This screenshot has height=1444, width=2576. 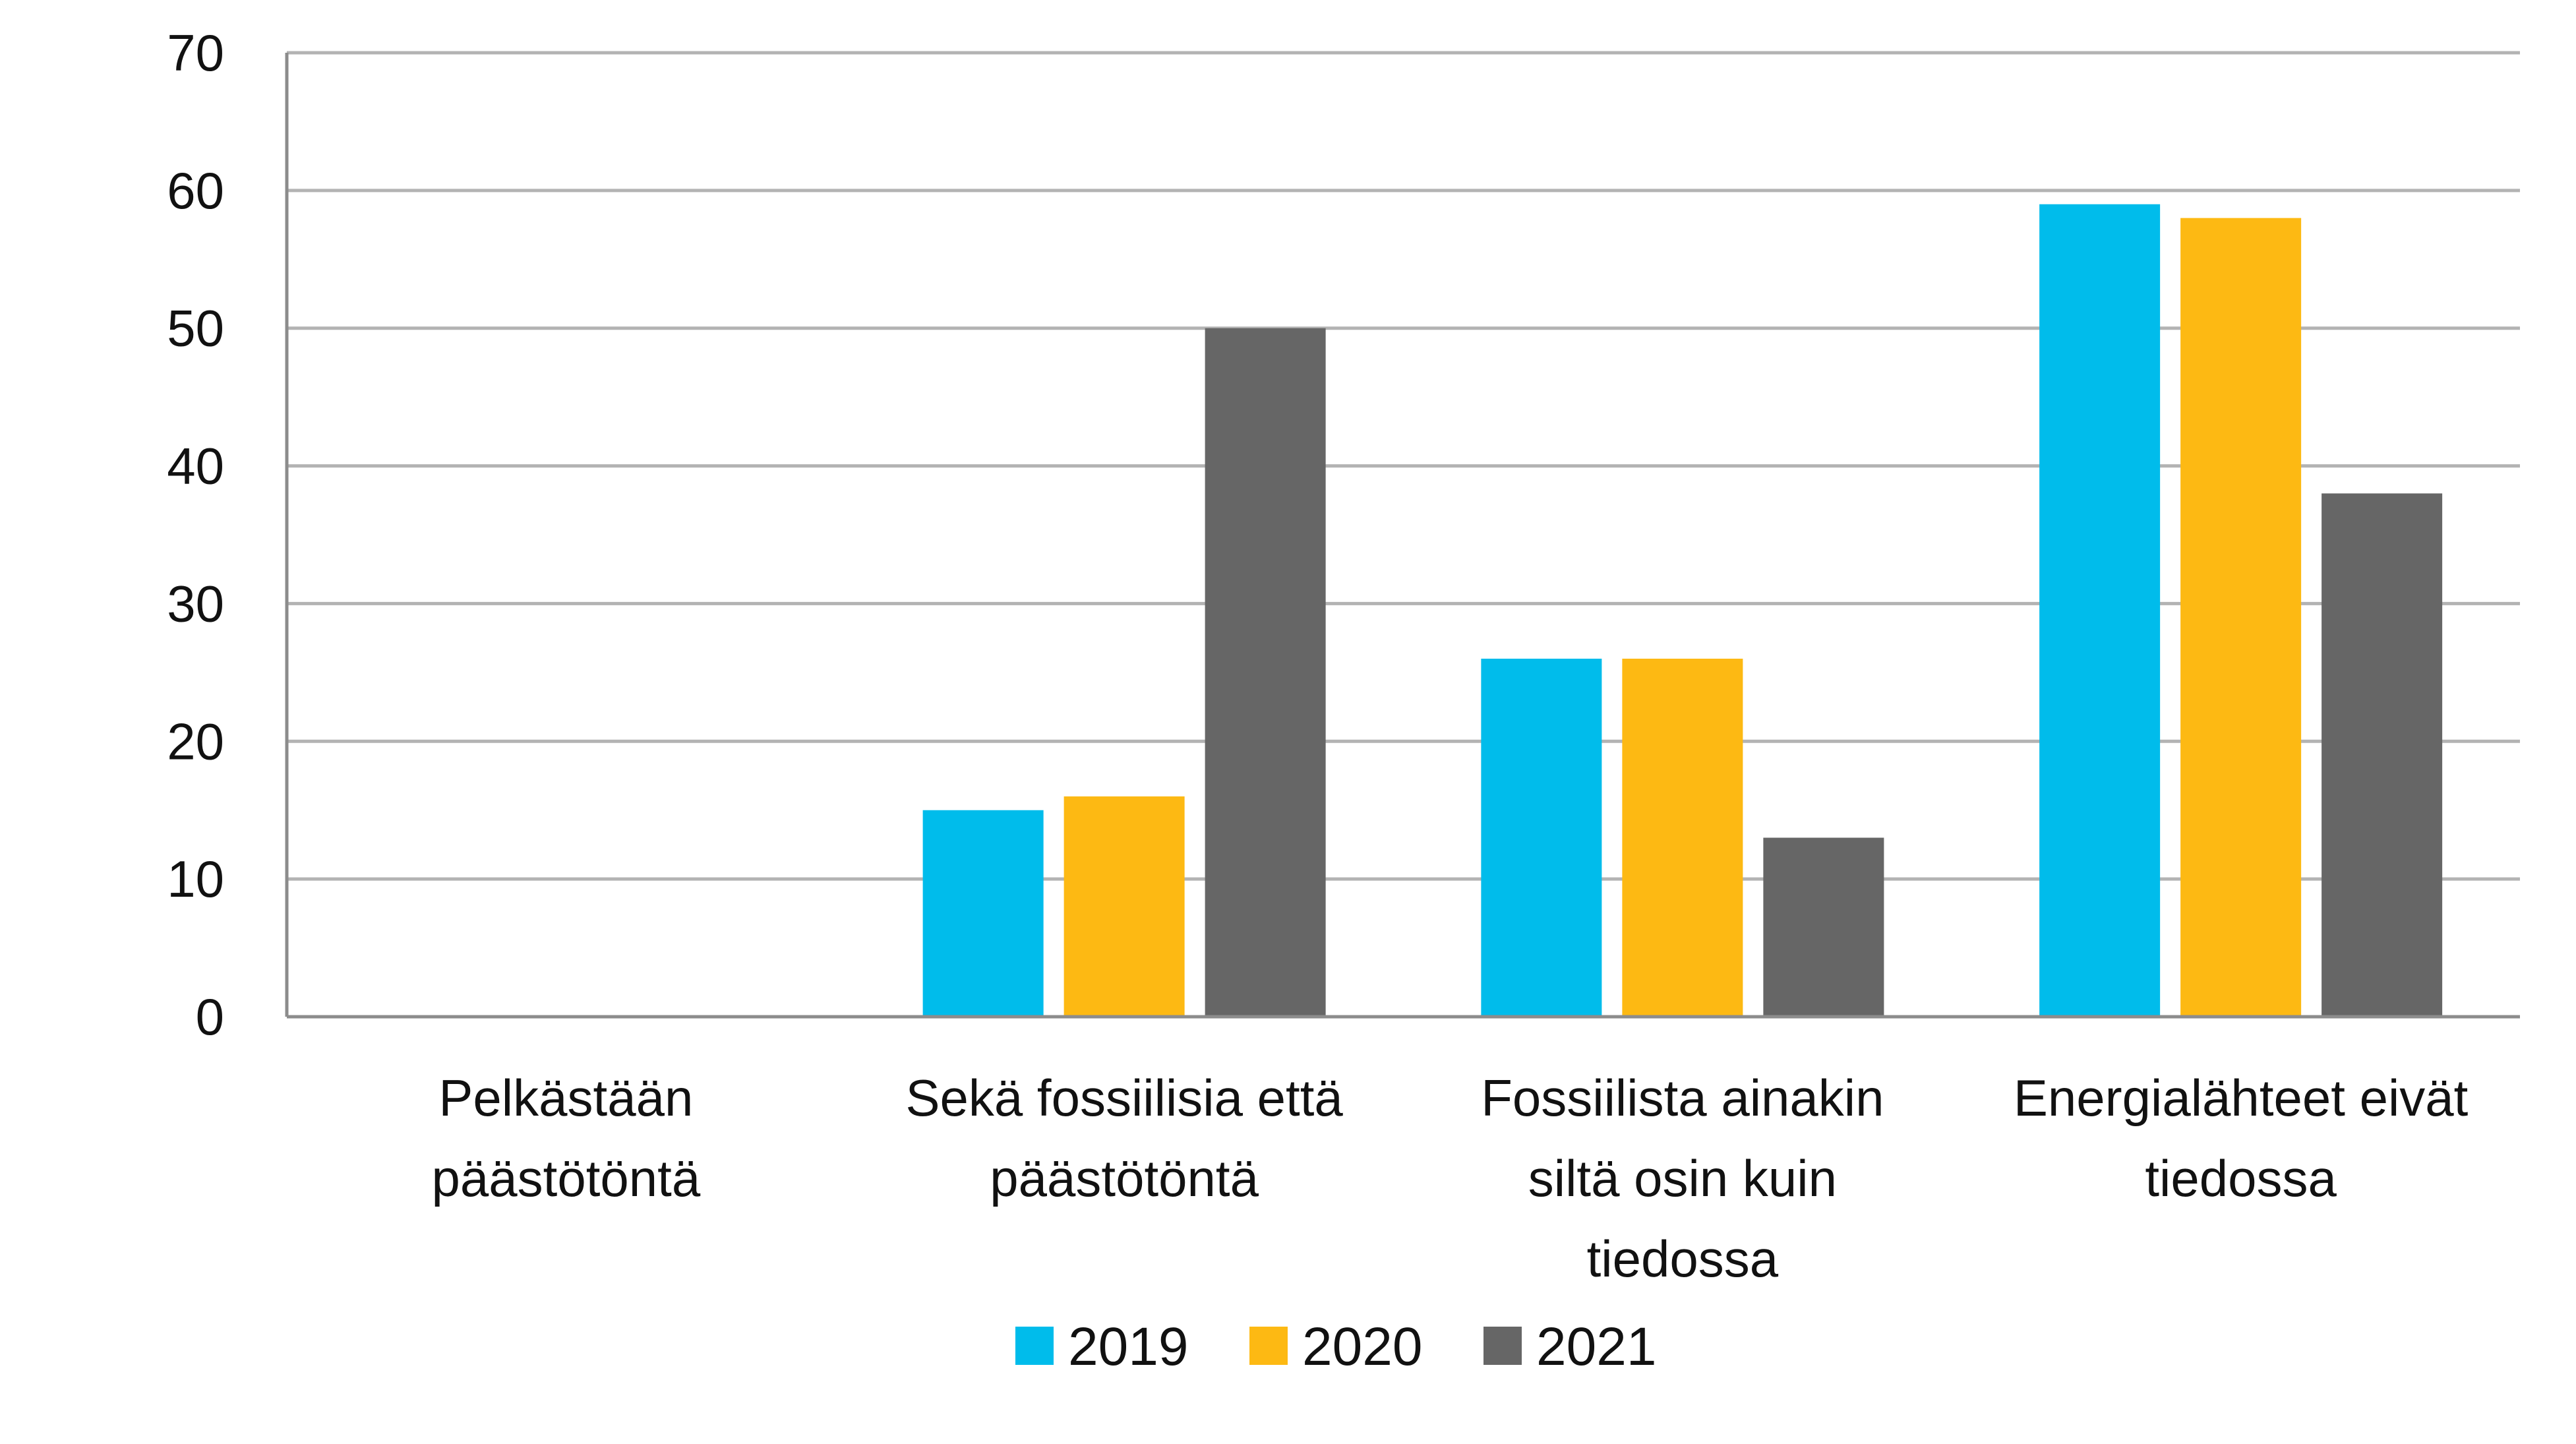 I want to click on y-tick-label: 50, so click(x=196, y=328).